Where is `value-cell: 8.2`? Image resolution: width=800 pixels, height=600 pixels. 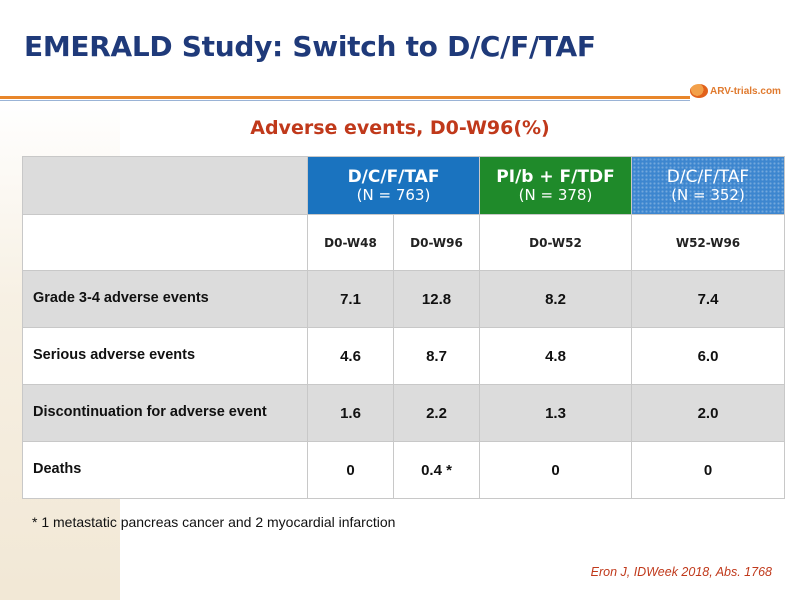 value-cell: 8.2 is located at coordinates (555, 299).